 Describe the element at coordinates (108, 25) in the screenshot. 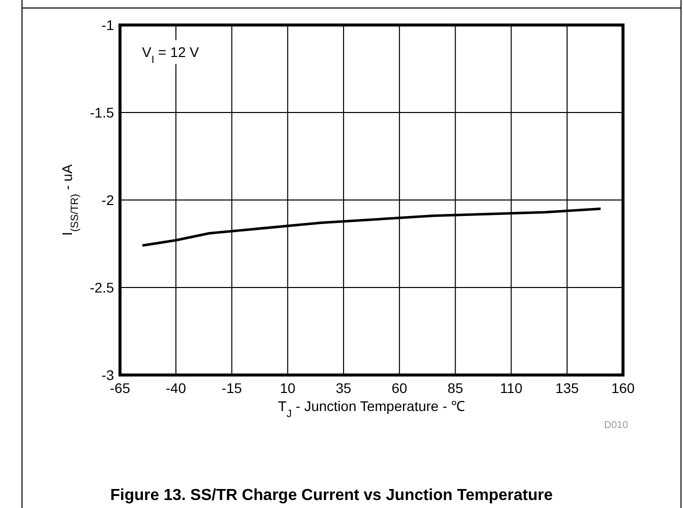

I see `y-tick-label: -1` at that location.